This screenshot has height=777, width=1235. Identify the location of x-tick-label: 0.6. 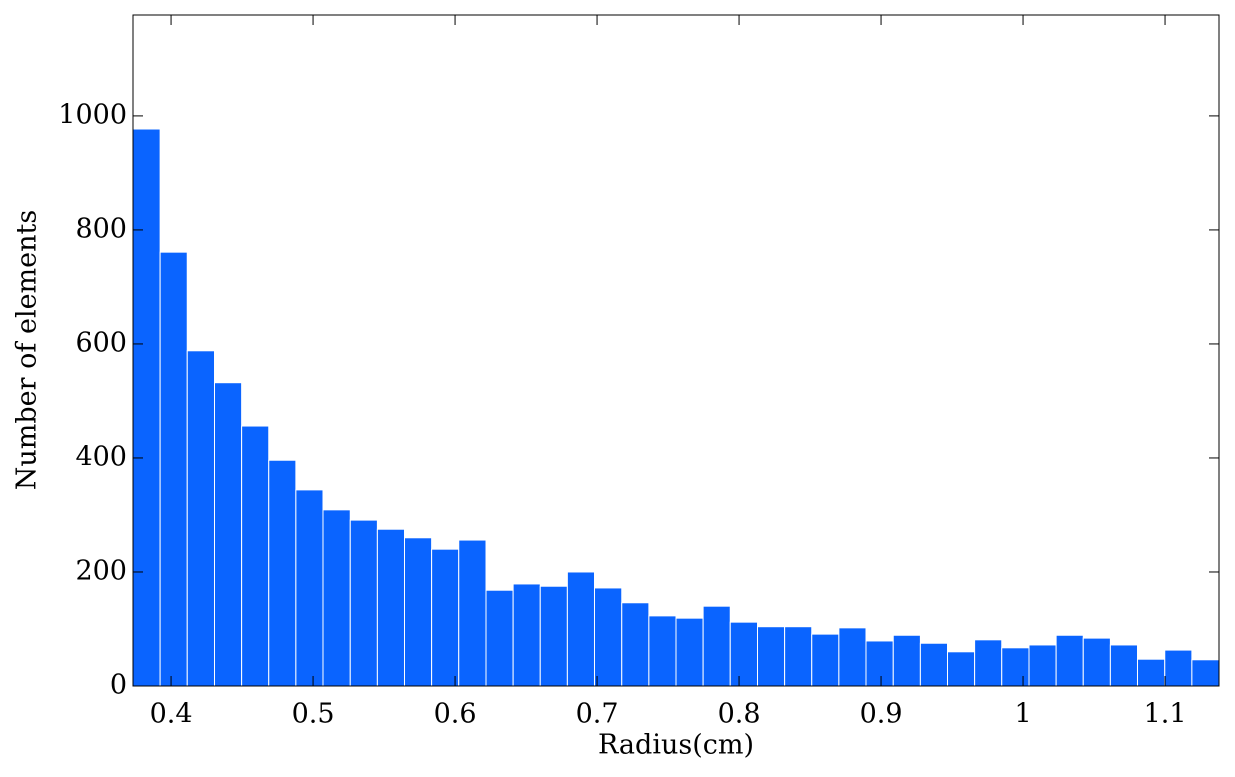
(455, 714).